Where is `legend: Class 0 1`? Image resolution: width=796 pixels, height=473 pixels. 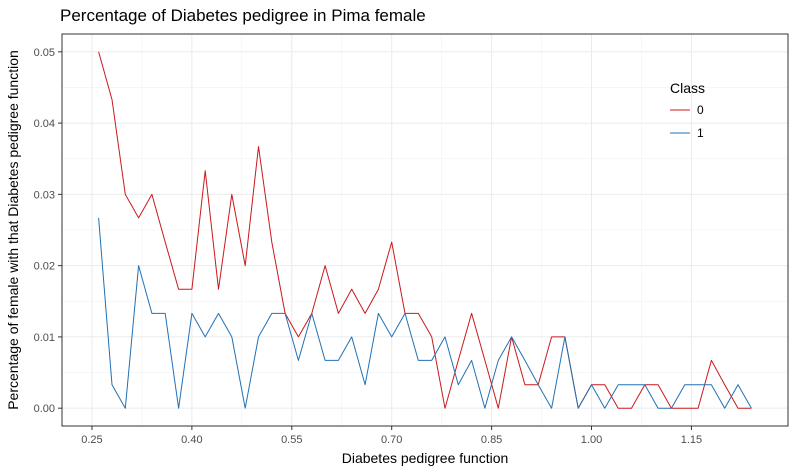
legend: Class 0 1 is located at coordinates (687, 110).